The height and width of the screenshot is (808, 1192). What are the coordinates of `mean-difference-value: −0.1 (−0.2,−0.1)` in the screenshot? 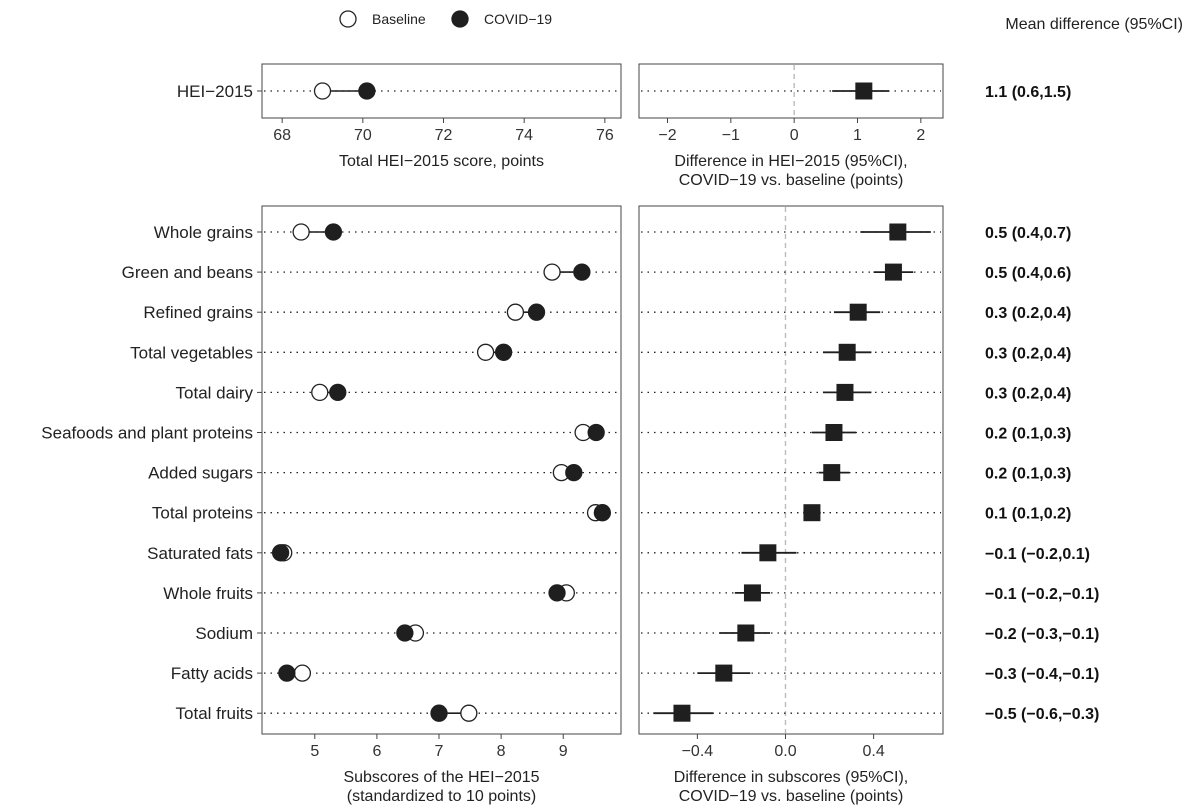 It's located at (1042, 594).